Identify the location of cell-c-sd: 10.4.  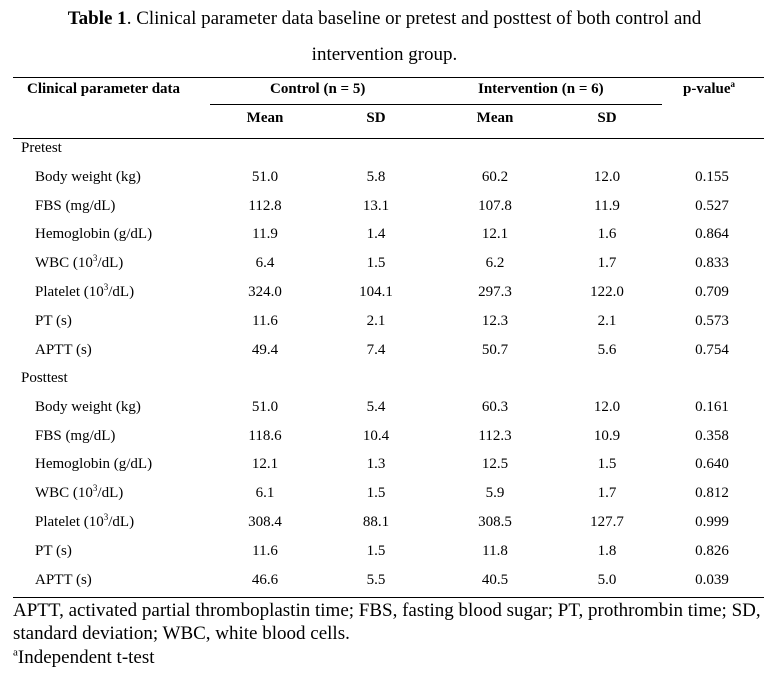
(376, 435).